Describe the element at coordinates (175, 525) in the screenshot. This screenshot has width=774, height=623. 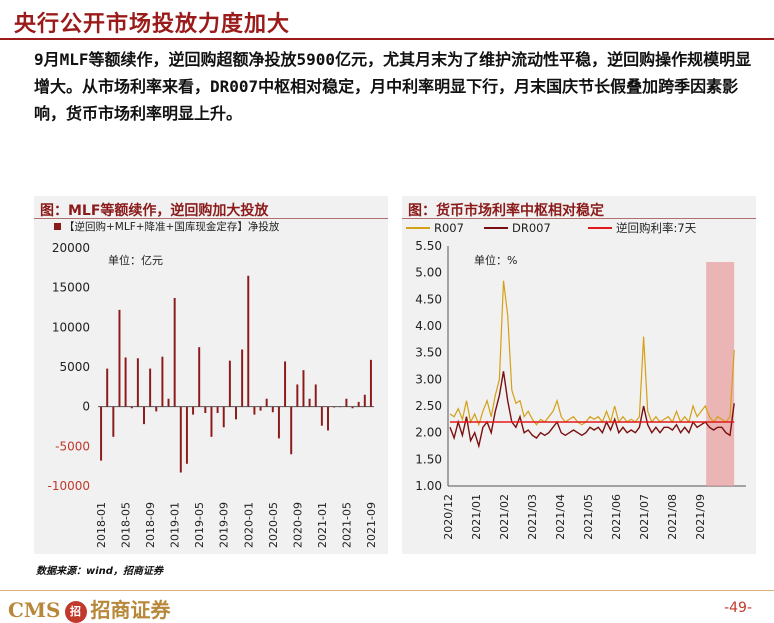
I see `x-tick-label: 2019-01` at that location.